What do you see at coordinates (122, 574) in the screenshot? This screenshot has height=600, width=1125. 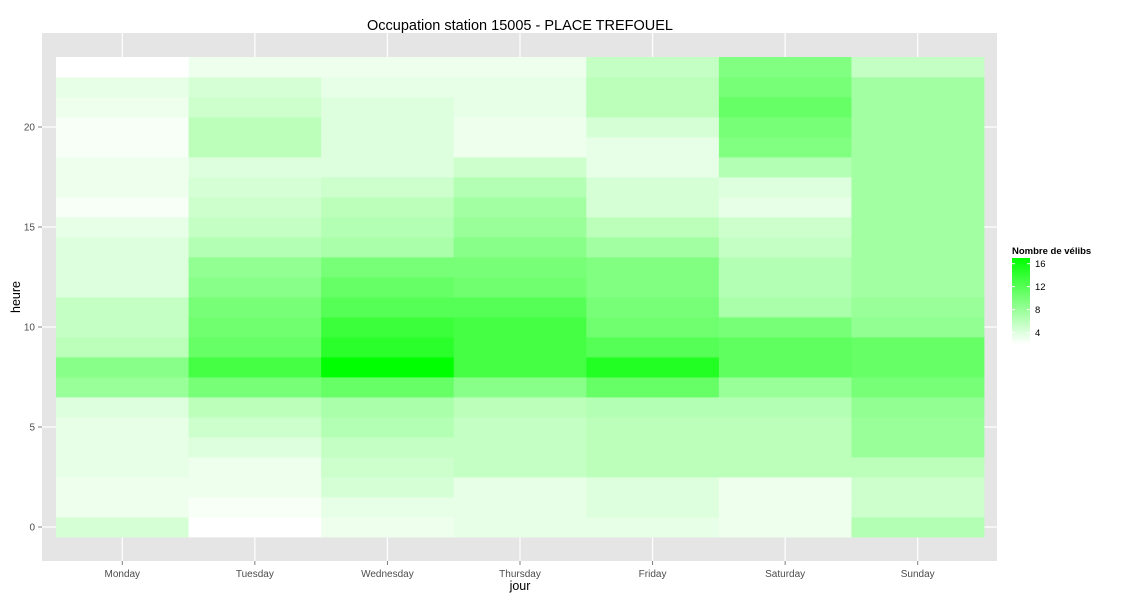 I see `x-tick-label: Monday` at bounding box center [122, 574].